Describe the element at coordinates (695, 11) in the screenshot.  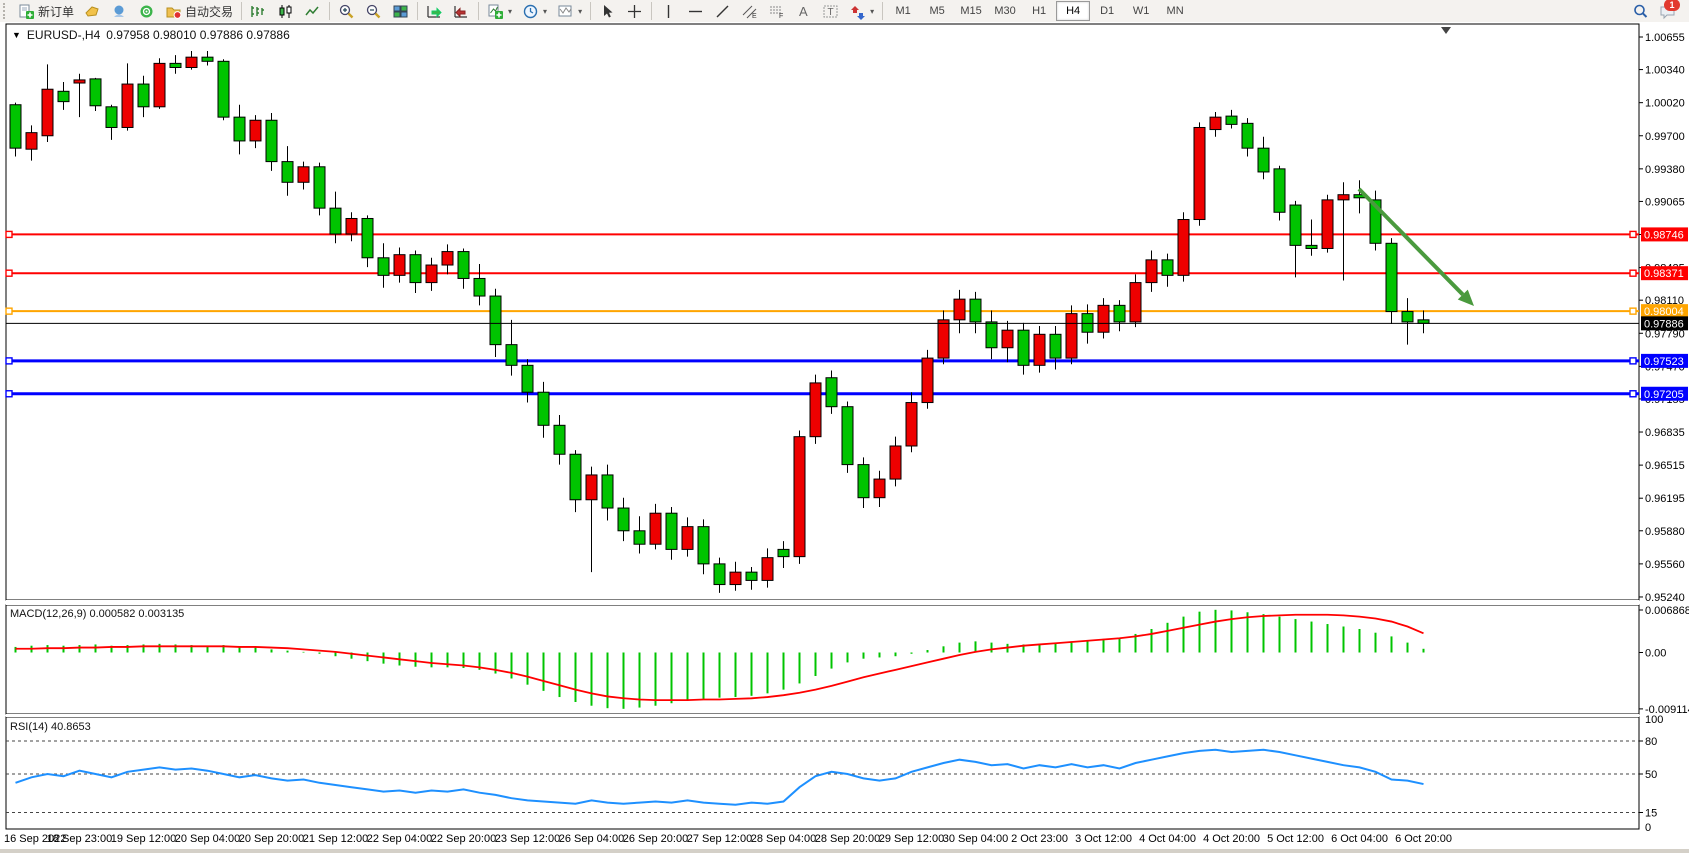
I see `horizontal-line-tool-button` at that location.